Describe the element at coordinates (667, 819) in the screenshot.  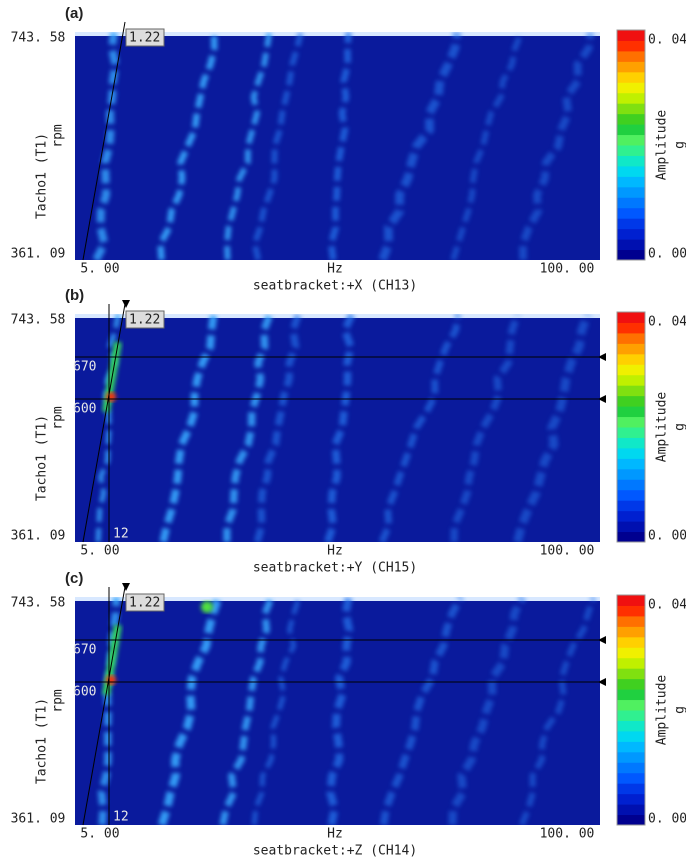
I see `colorbar-min: 0. 00` at that location.